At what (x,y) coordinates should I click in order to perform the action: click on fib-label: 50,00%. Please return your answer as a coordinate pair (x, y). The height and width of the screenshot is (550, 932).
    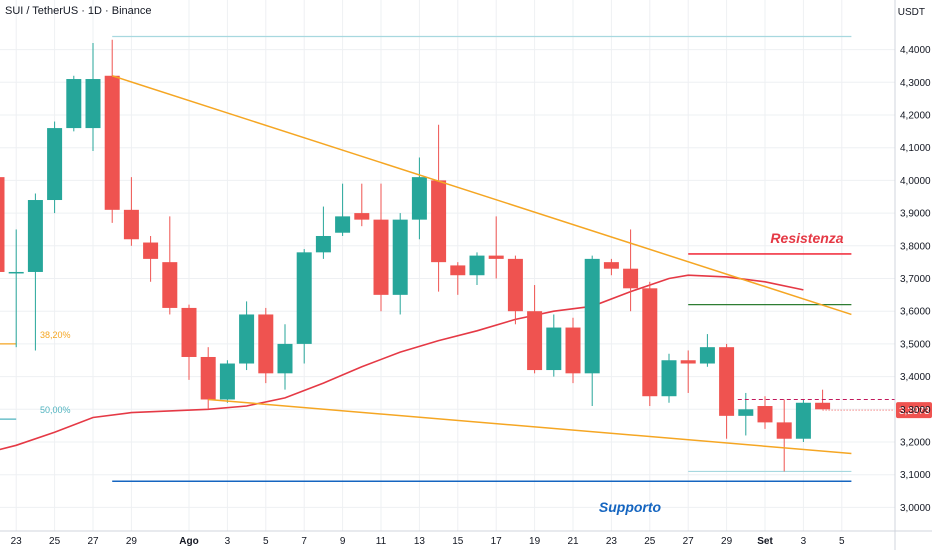
    Looking at the image, I should click on (55, 410).